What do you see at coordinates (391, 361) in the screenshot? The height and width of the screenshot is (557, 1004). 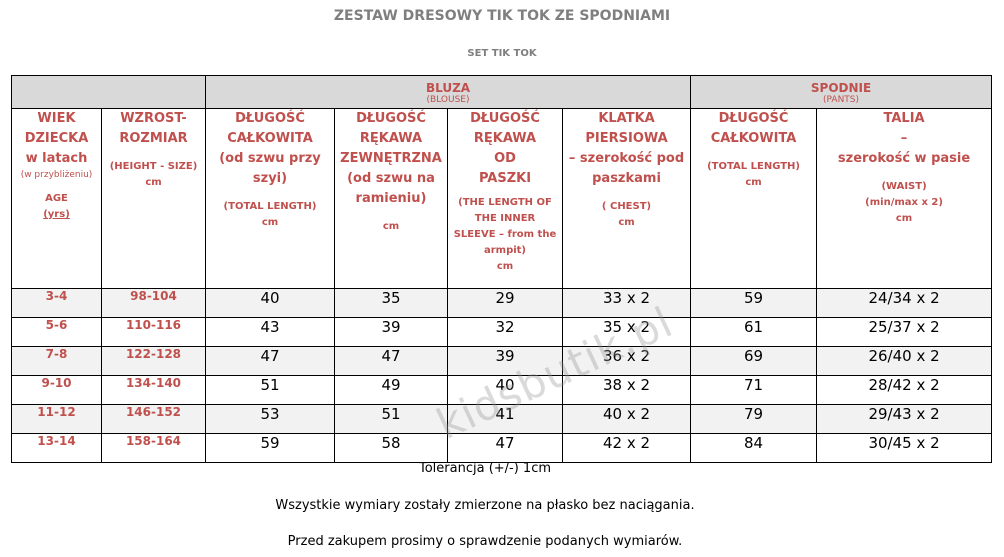 I see `cell-outer-sleeve: 47` at bounding box center [391, 361].